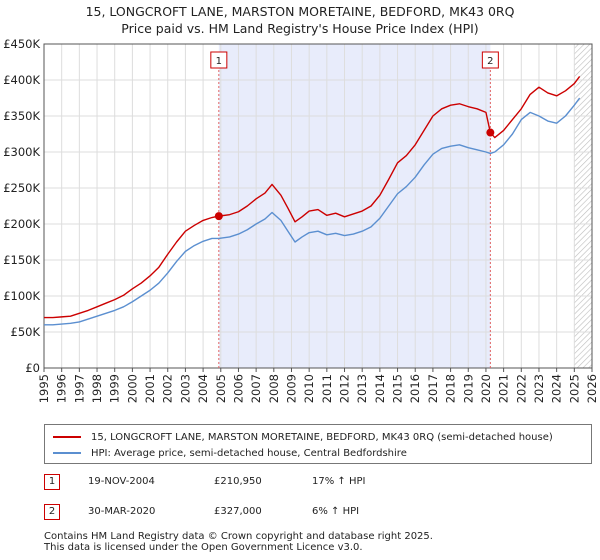 The height and width of the screenshot is (560, 600). I want to click on x-tick-label: 2022, so click(521, 388).